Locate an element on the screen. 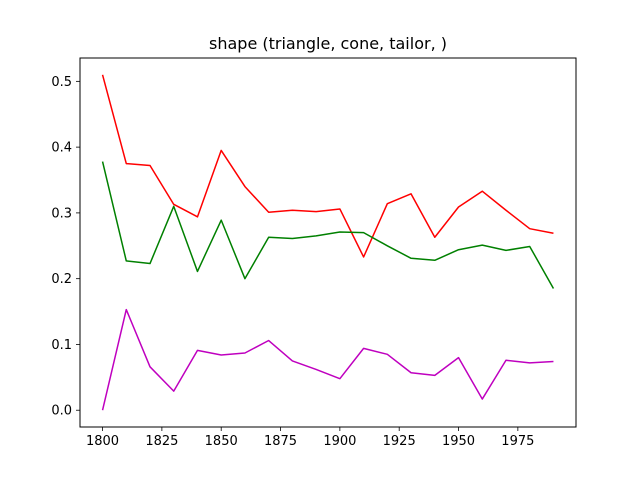 The width and height of the screenshot is (640, 480). x-tick-label: 1925 is located at coordinates (399, 441).